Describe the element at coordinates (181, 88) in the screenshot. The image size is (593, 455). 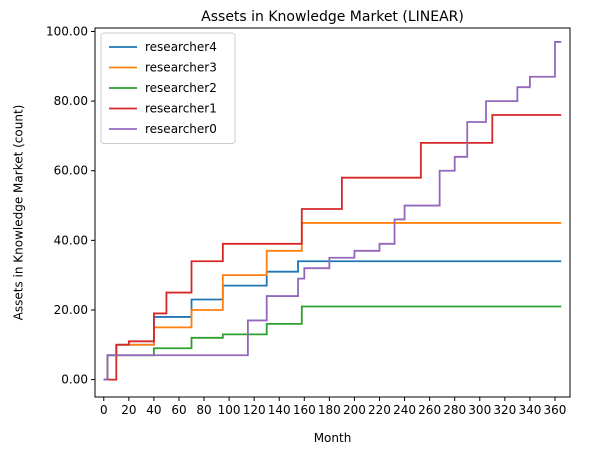
I see `legend-label-researcher2: researcher2` at that location.